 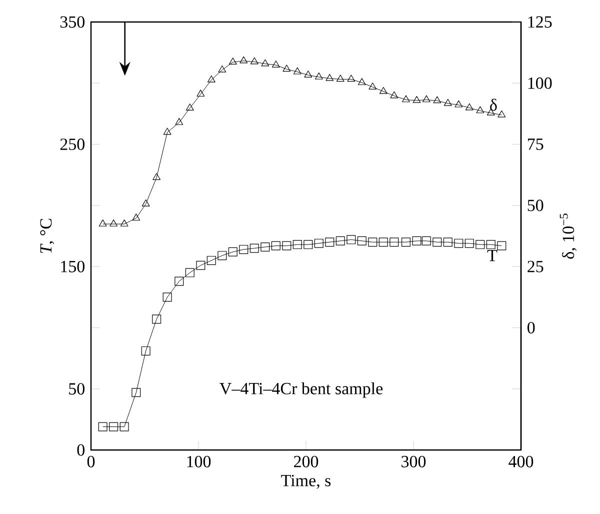 What do you see at coordinates (536, 206) in the screenshot?
I see `y2-tick-label: 50` at bounding box center [536, 206].